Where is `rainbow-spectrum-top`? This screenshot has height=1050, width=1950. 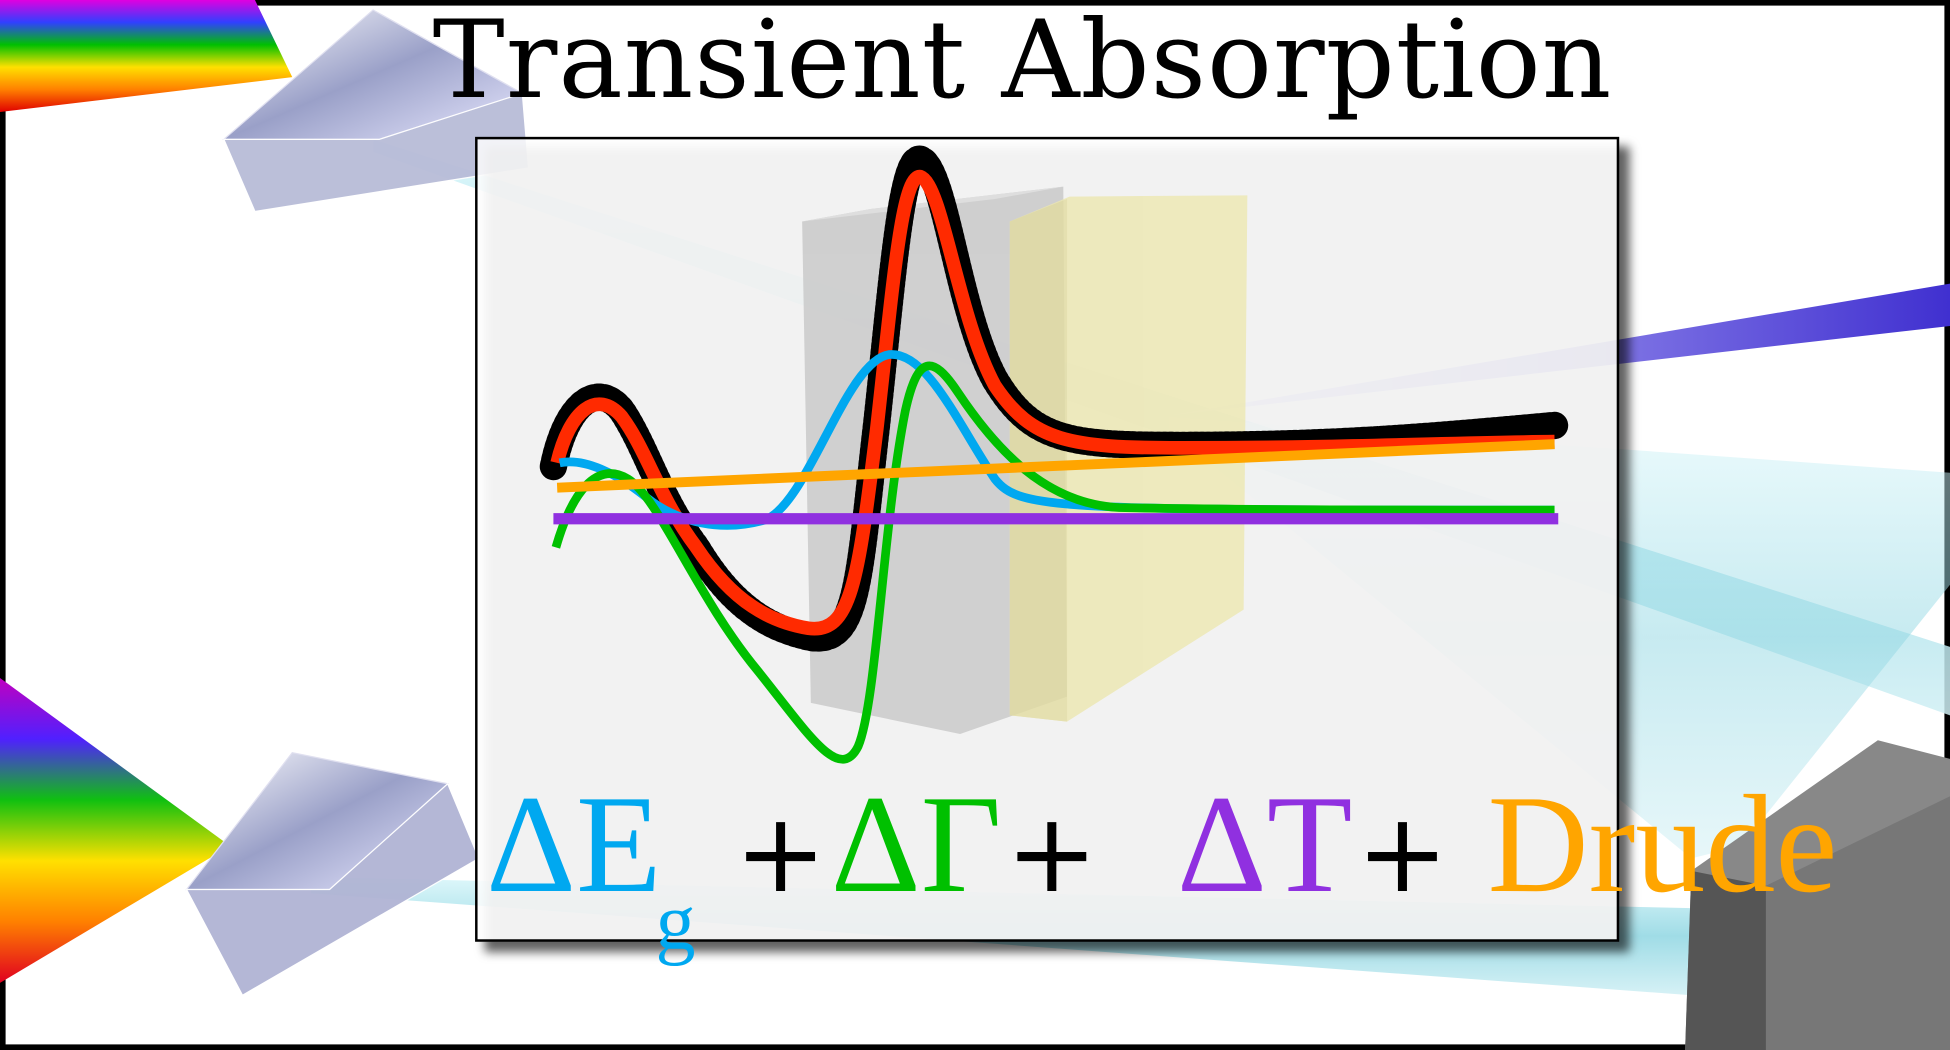 rainbow-spectrum-top is located at coordinates (146, 56).